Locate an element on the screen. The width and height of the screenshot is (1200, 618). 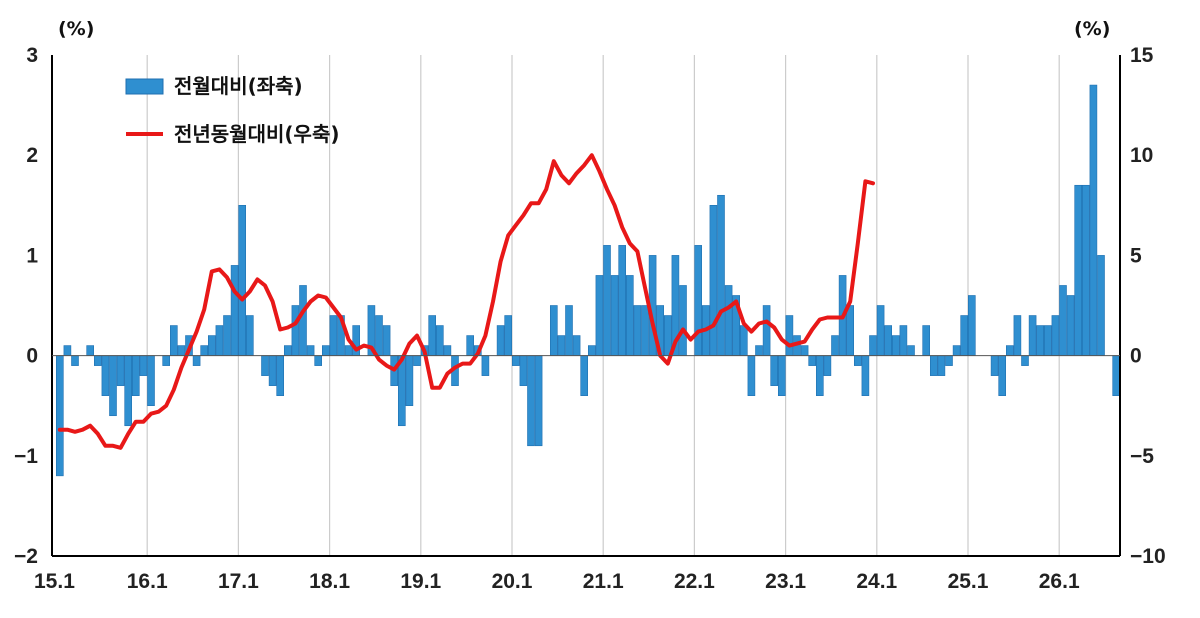
y-left-tick-label: 0 is located at coordinates (32, 356).